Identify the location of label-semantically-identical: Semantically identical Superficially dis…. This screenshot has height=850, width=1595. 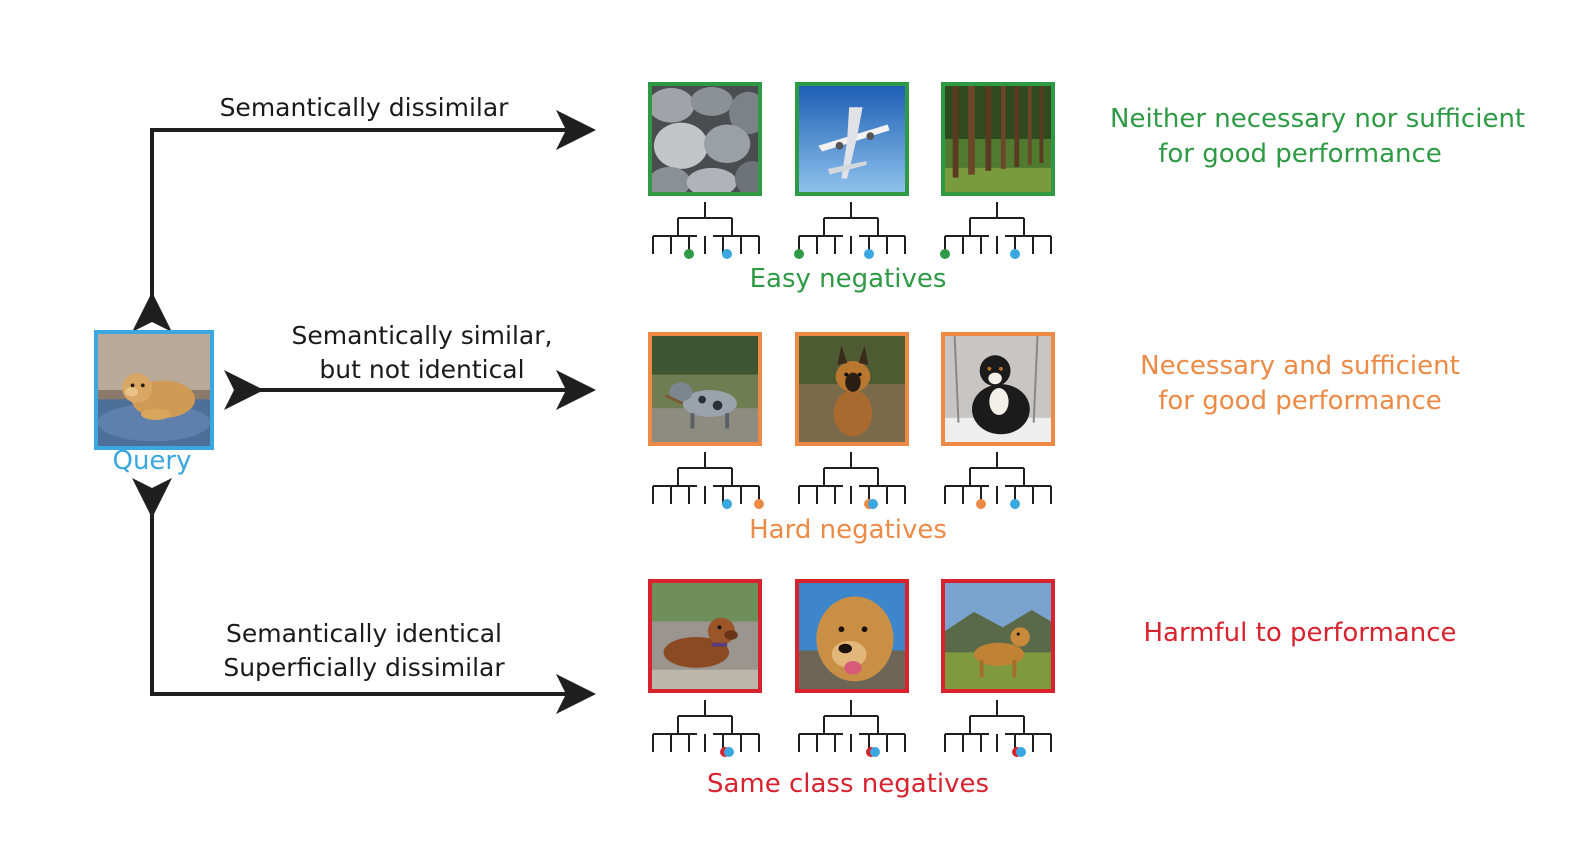
(364, 651).